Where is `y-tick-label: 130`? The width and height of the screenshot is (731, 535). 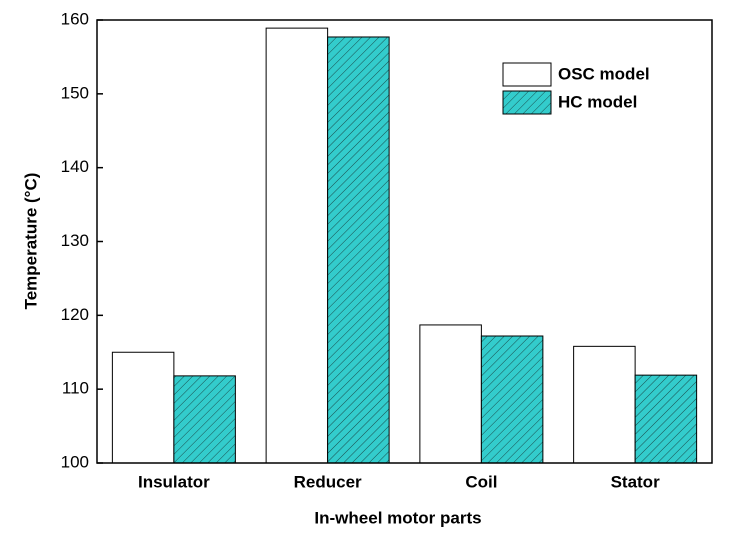 y-tick-label: 130 is located at coordinates (75, 240).